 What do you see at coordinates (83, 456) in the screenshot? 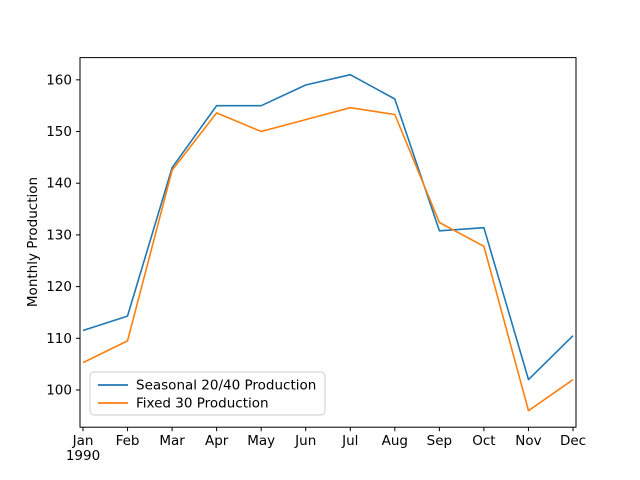
I see `x-year-label: 1990` at bounding box center [83, 456].